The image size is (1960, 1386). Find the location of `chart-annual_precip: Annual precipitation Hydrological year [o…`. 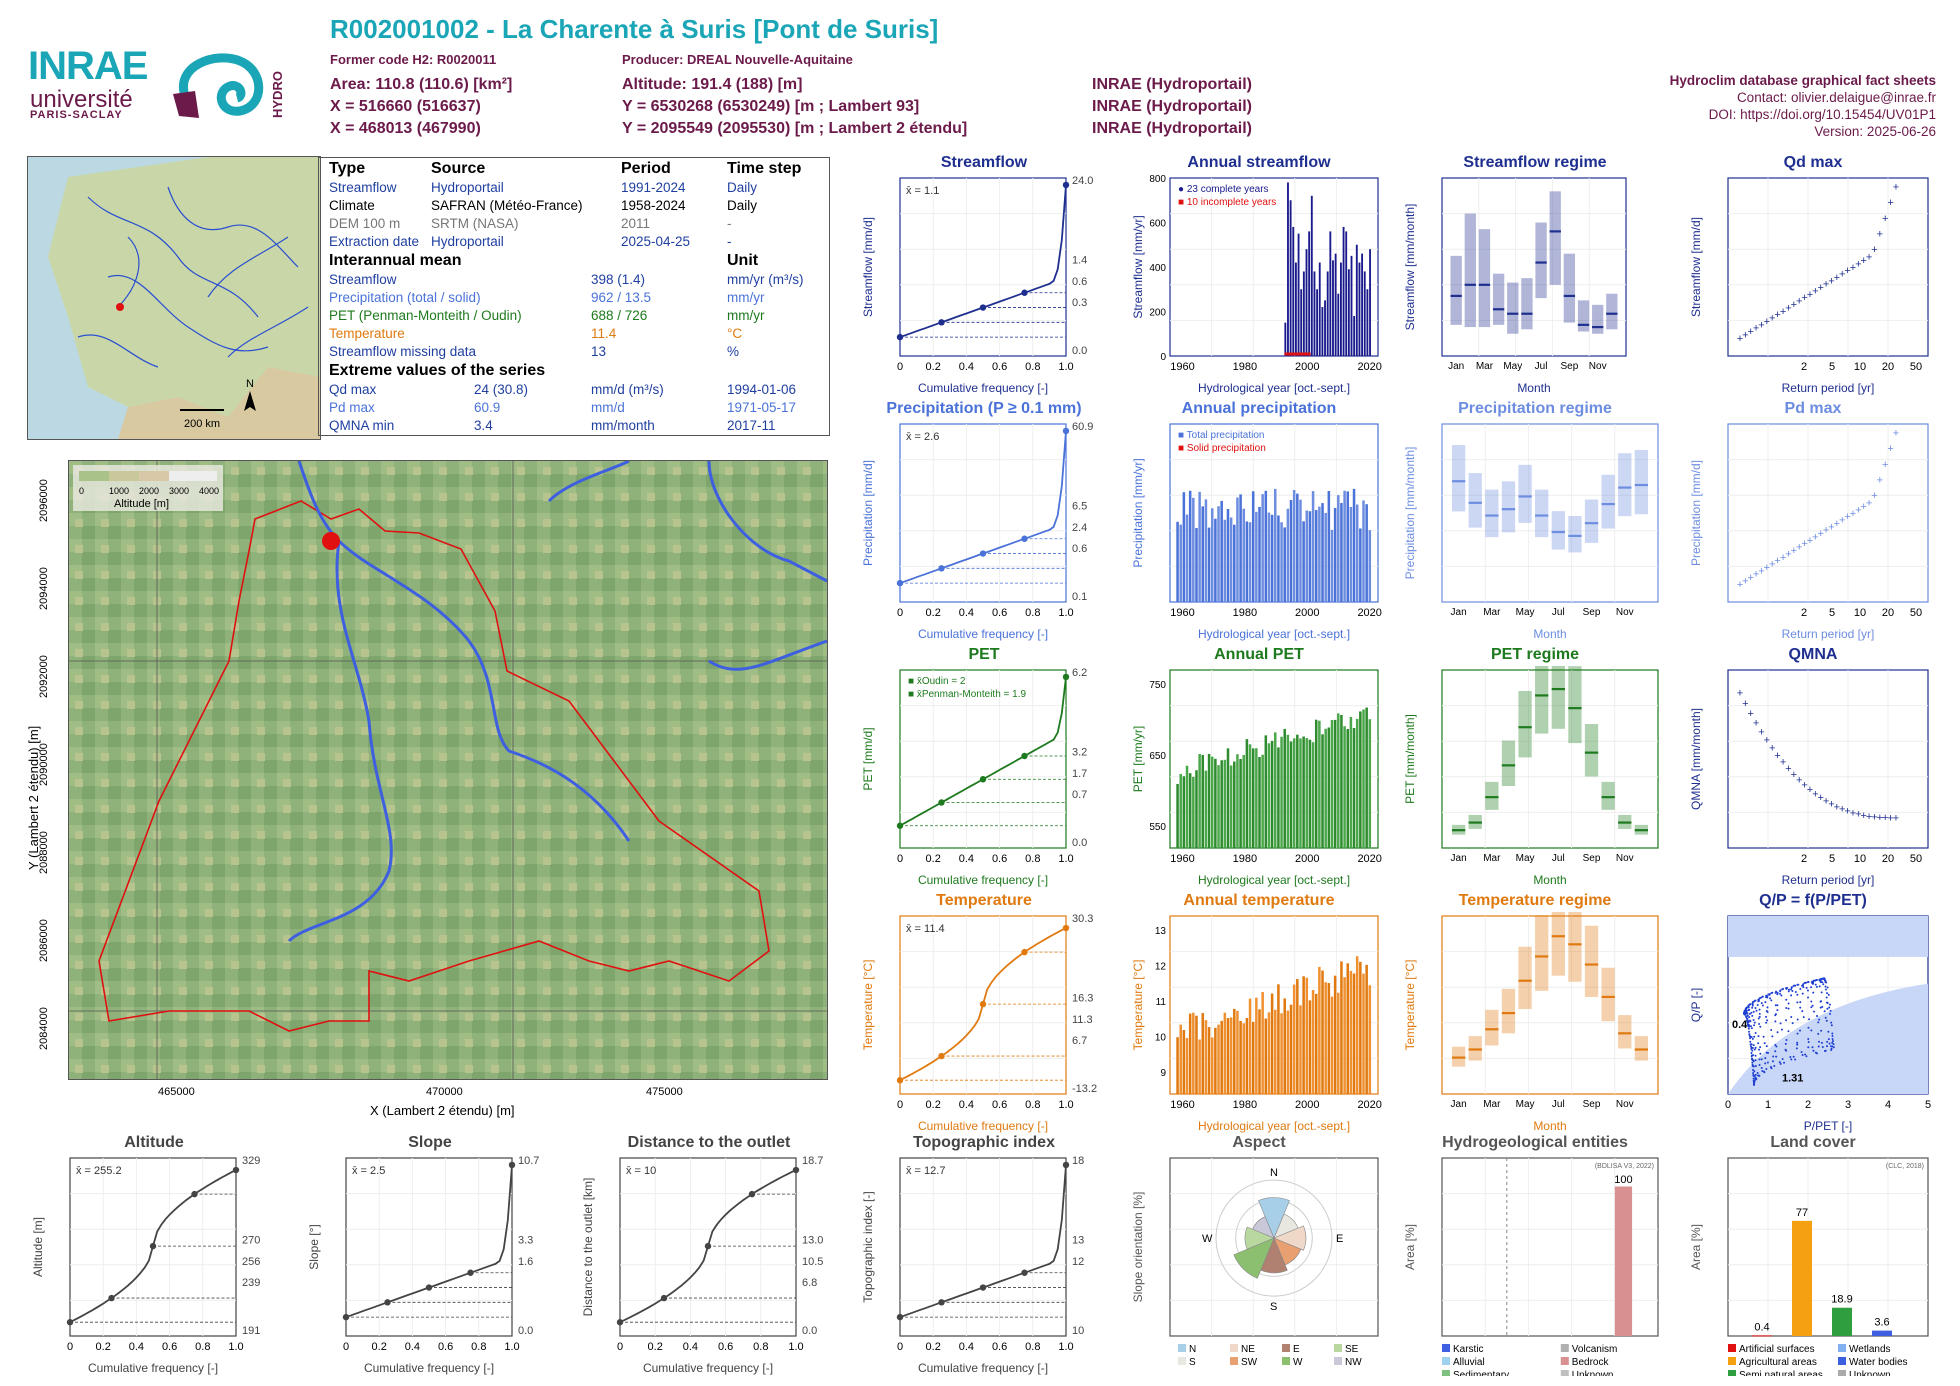

chart-annual_precip: Annual precipitation Hydrological year [o… is located at coordinates (1259, 521).